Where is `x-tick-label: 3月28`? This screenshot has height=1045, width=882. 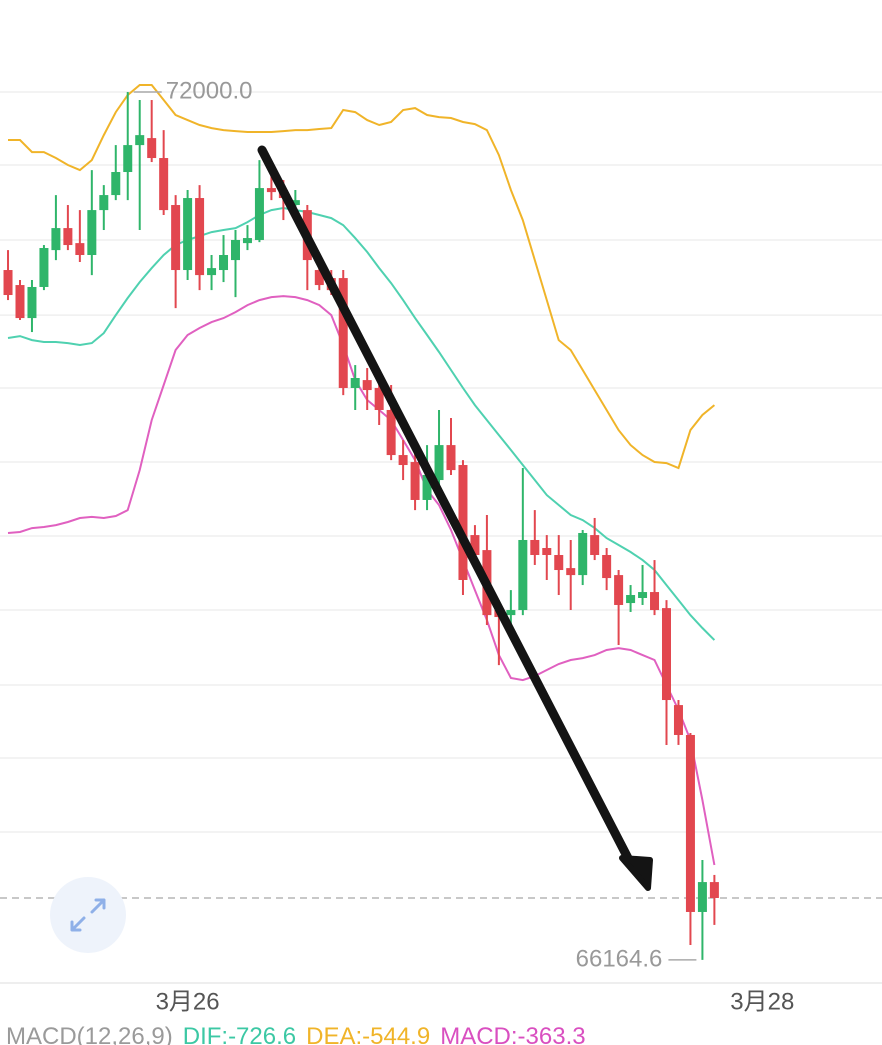 x-tick-label: 3月28 is located at coordinates (762, 1001).